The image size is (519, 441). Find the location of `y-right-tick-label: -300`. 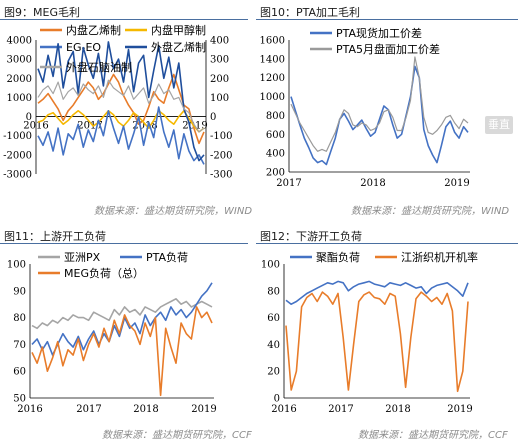

y-right-tick-label: -300 is located at coordinates (221, 175).